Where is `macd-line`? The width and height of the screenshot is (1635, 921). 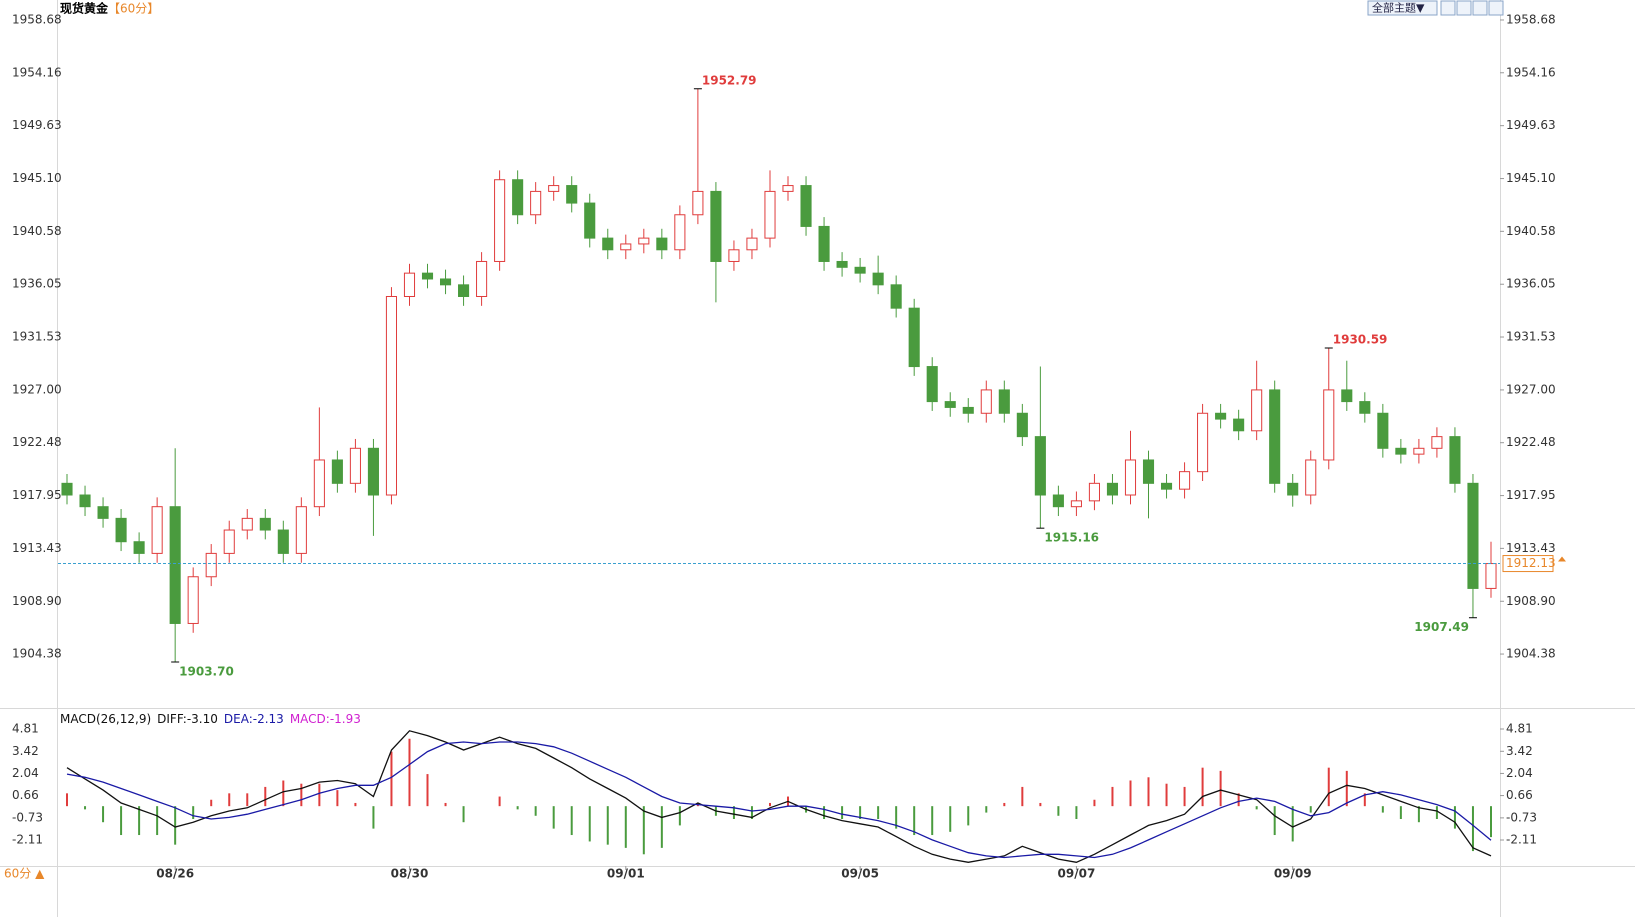 macd-line is located at coordinates (779, 796).